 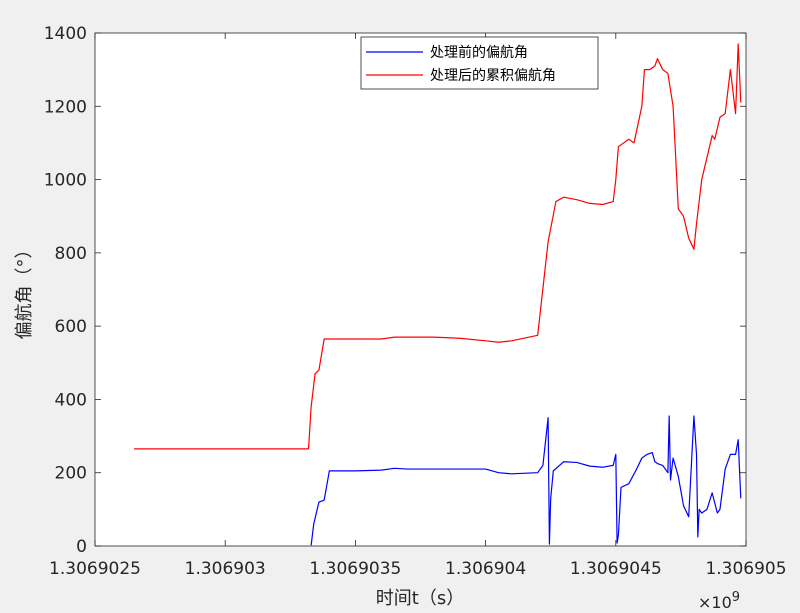 What do you see at coordinates (485, 569) in the screenshot?
I see `x-tick-label: 1.306904` at bounding box center [485, 569].